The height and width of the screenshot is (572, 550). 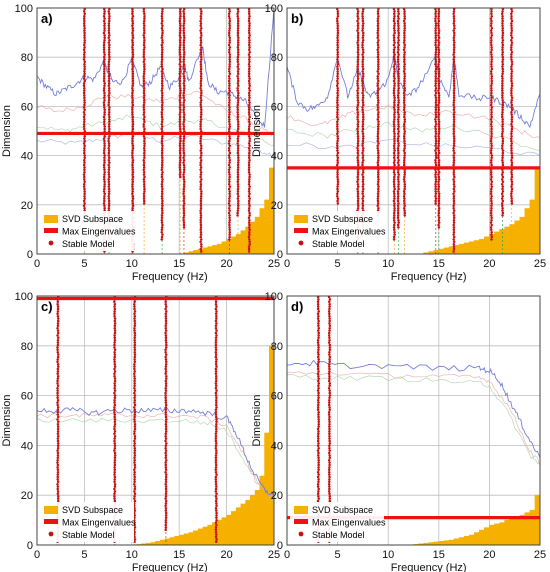 I want to click on x-axis-label: Frequency (Hz), so click(x=170, y=567).